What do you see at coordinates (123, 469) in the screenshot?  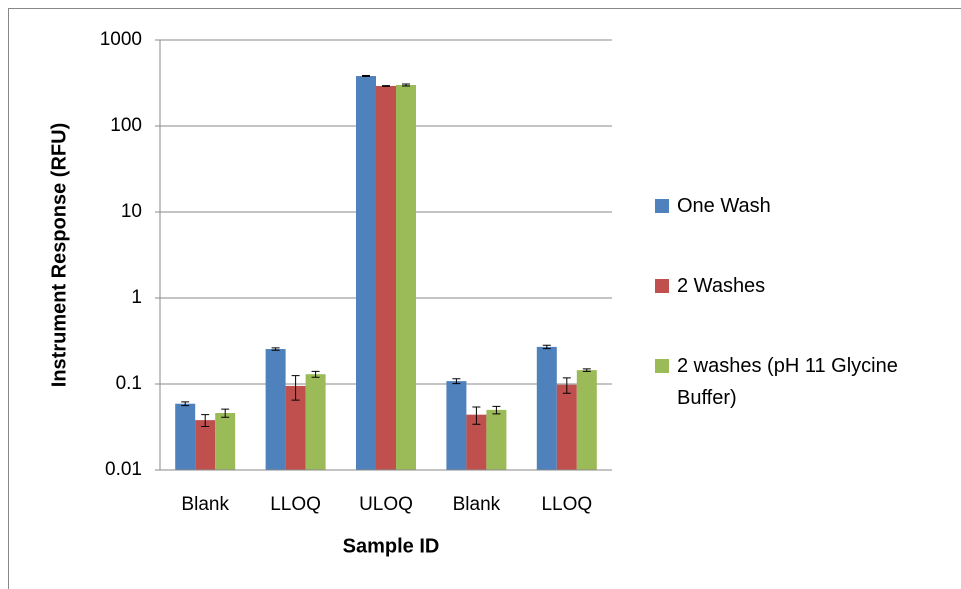 I see `y-tick-label: 0.01` at bounding box center [123, 469].